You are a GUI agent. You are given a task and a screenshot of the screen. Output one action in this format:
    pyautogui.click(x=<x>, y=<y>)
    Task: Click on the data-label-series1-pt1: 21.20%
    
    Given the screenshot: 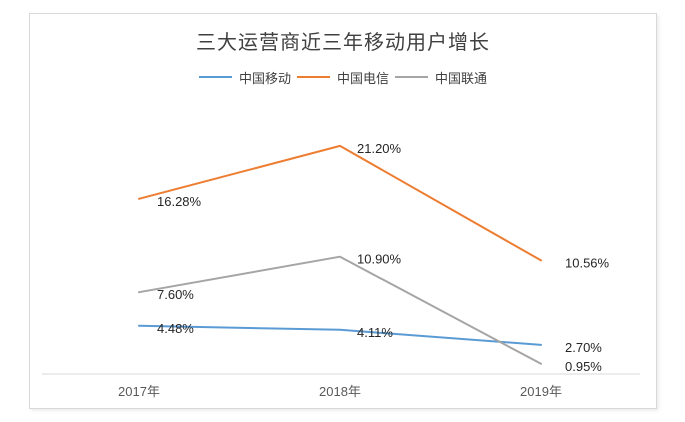 What is the action you would take?
    pyautogui.click(x=379, y=148)
    